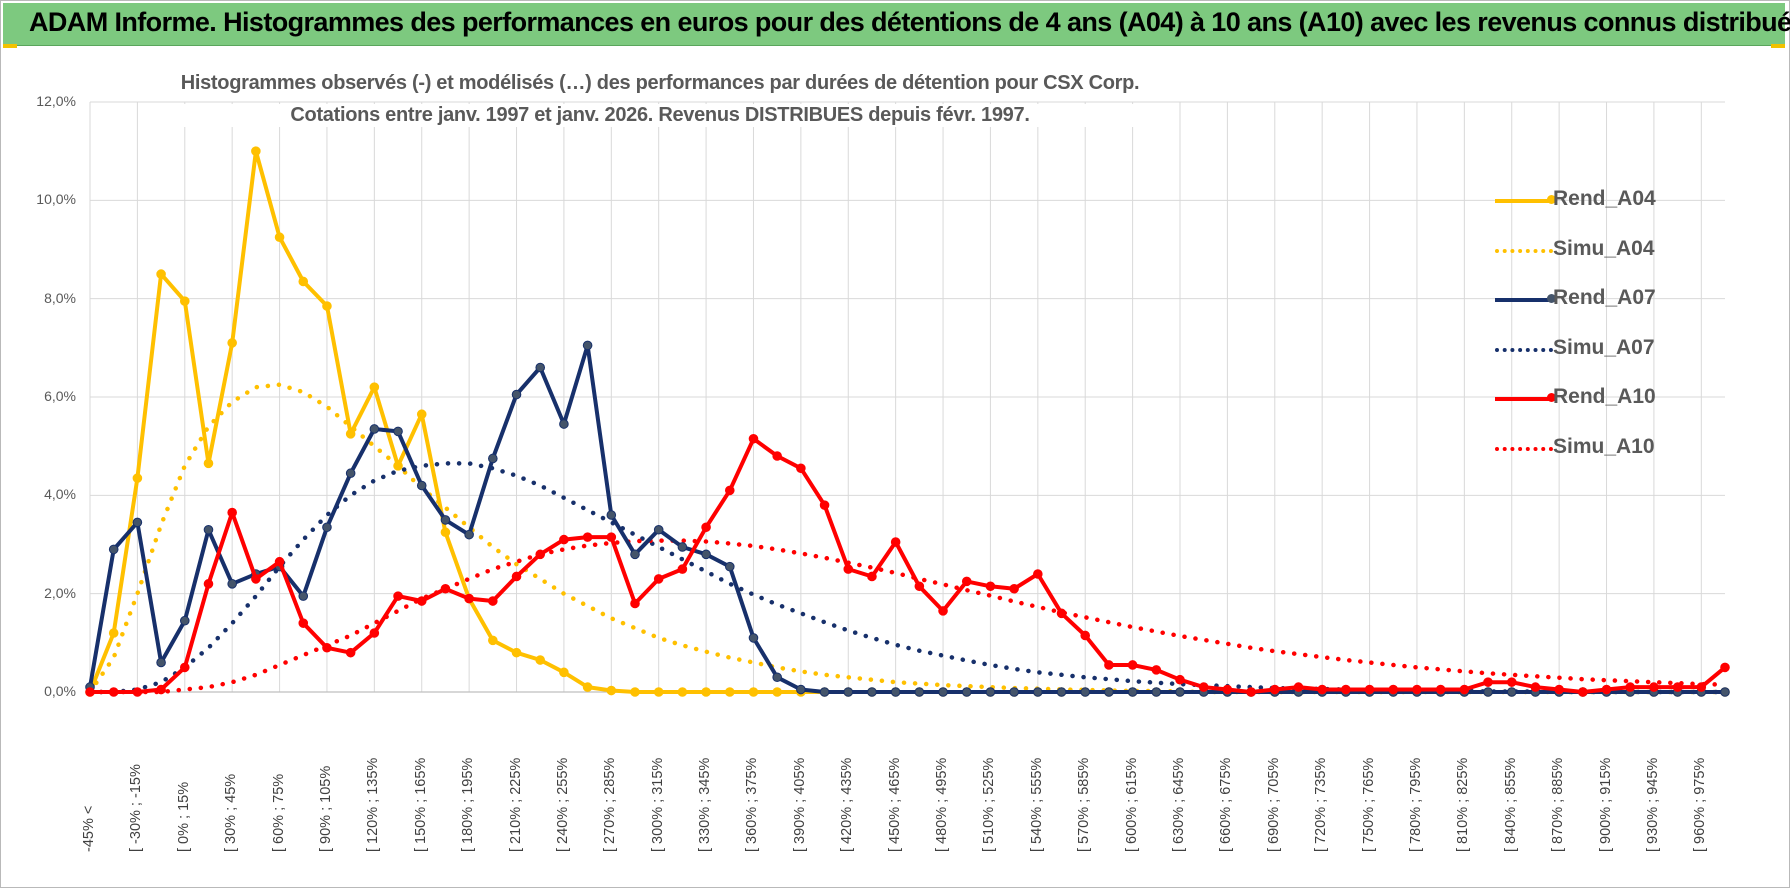  I want to click on x-tick-label: [ 570% ; 585%, so click(1084, 804).